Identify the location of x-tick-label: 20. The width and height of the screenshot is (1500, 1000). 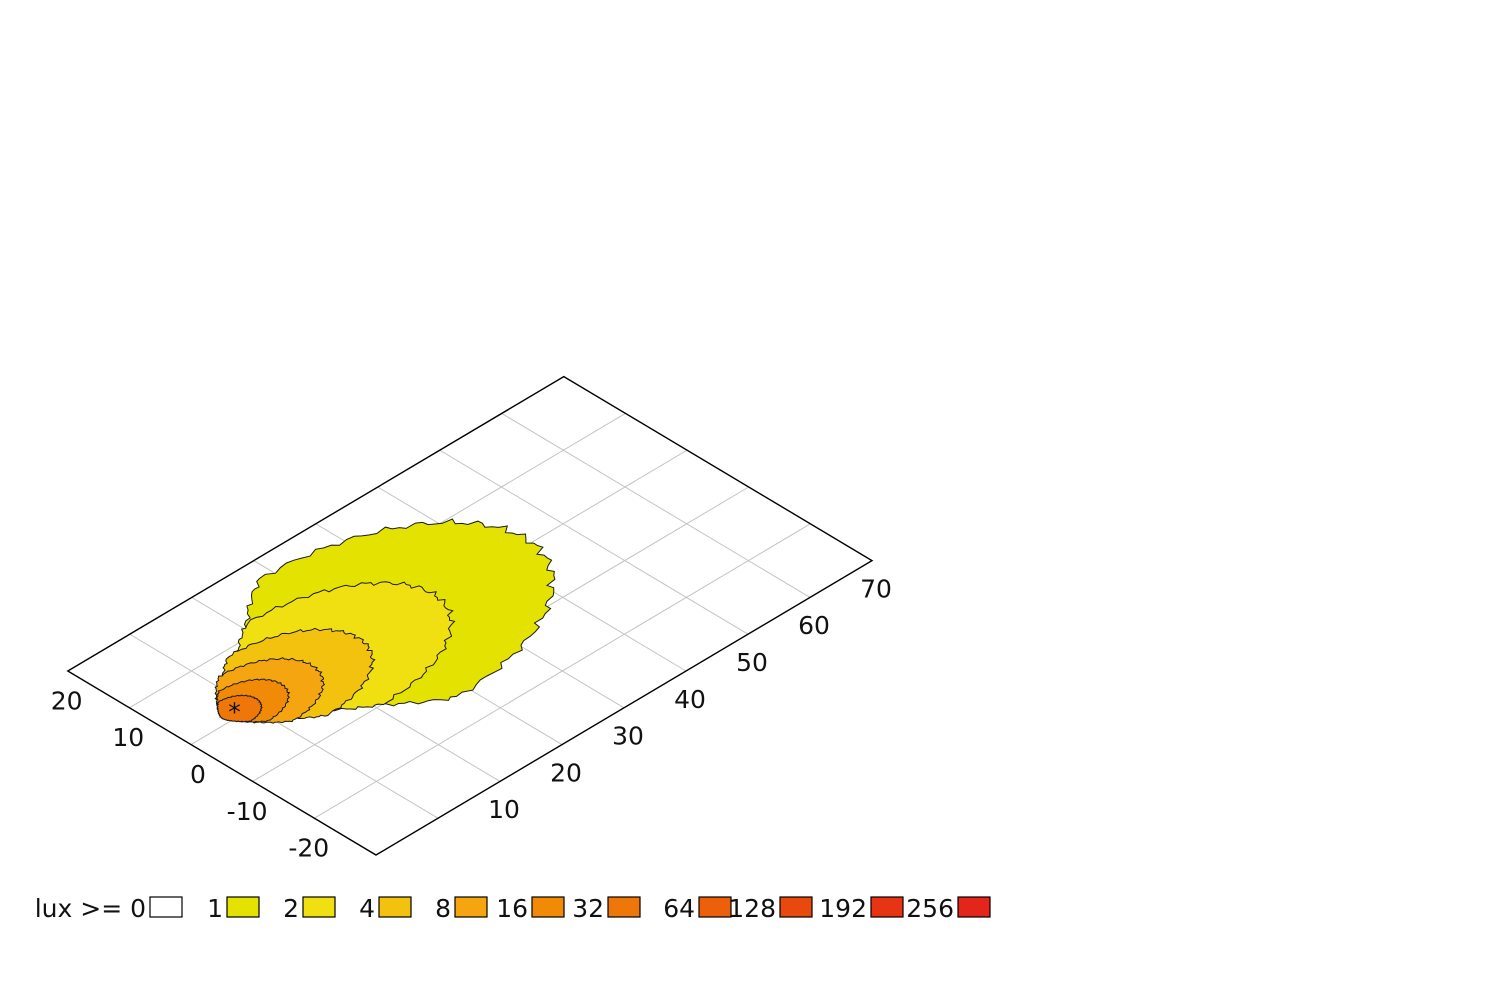
(566, 772).